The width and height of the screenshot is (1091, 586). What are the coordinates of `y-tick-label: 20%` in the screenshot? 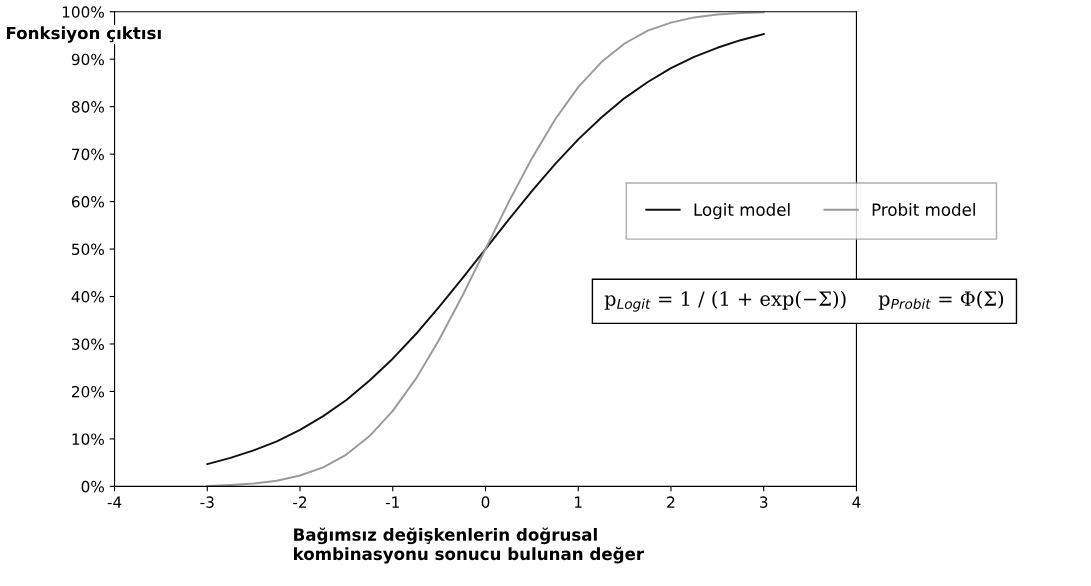 It's located at (88, 391).